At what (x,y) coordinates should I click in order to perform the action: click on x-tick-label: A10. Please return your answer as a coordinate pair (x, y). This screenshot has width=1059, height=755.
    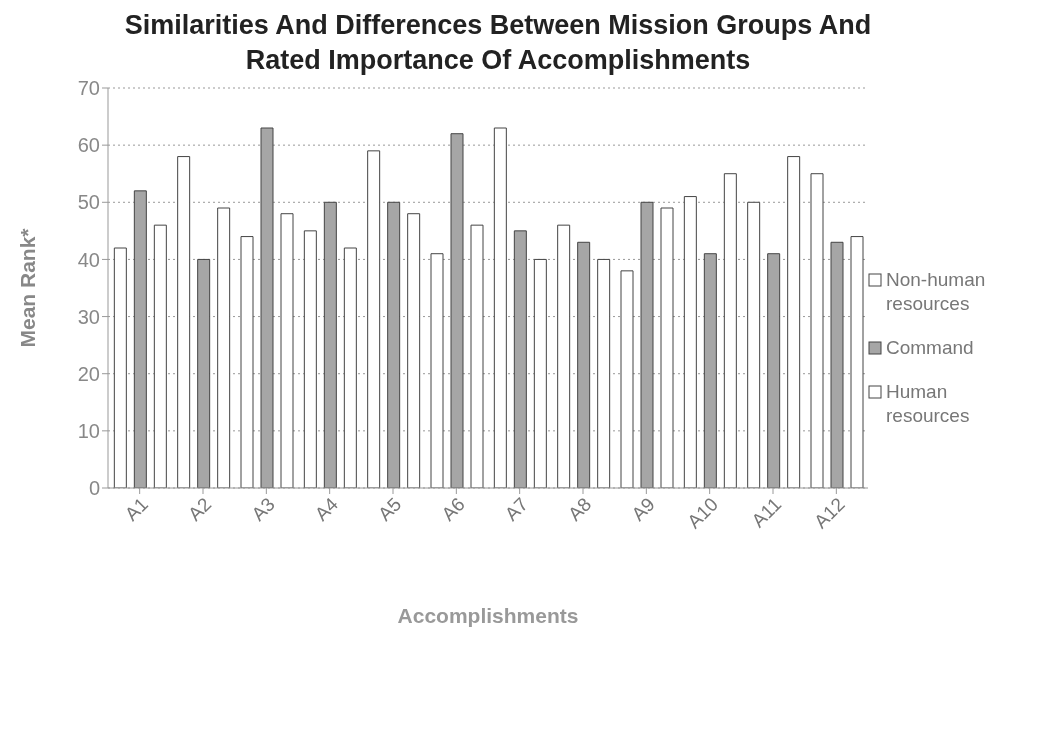
    Looking at the image, I should click on (703, 513).